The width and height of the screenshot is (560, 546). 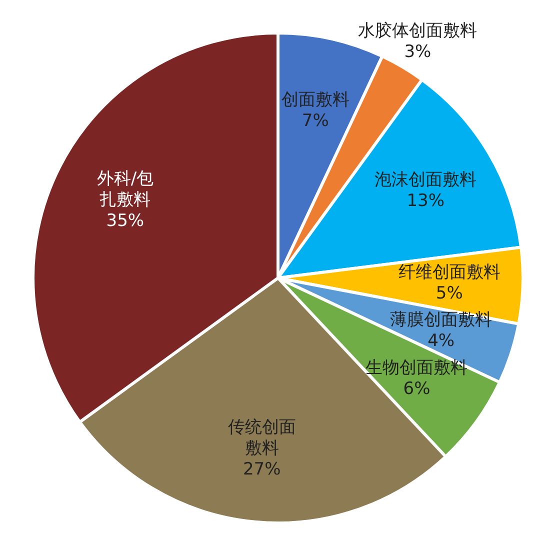 I want to click on slice-label: 传统创面敷料, so click(x=262, y=437).